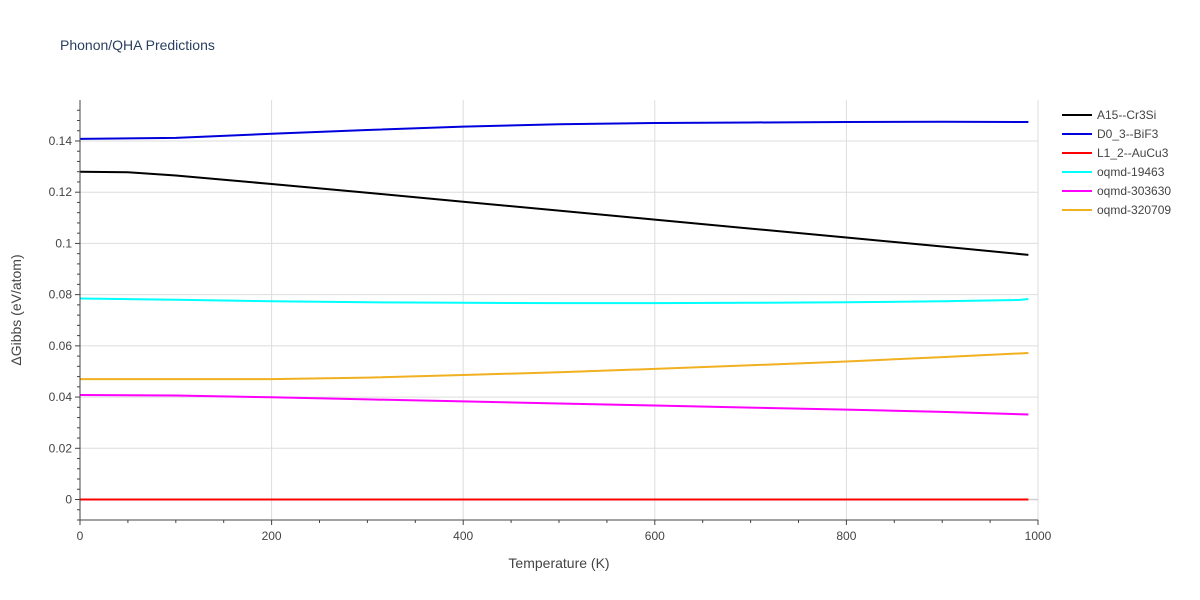 Image resolution: width=1200 pixels, height=600 pixels. Describe the element at coordinates (1133, 153) in the screenshot. I see `legend-label-L1_2--AuCu3: L1_2--AuCu3` at that location.